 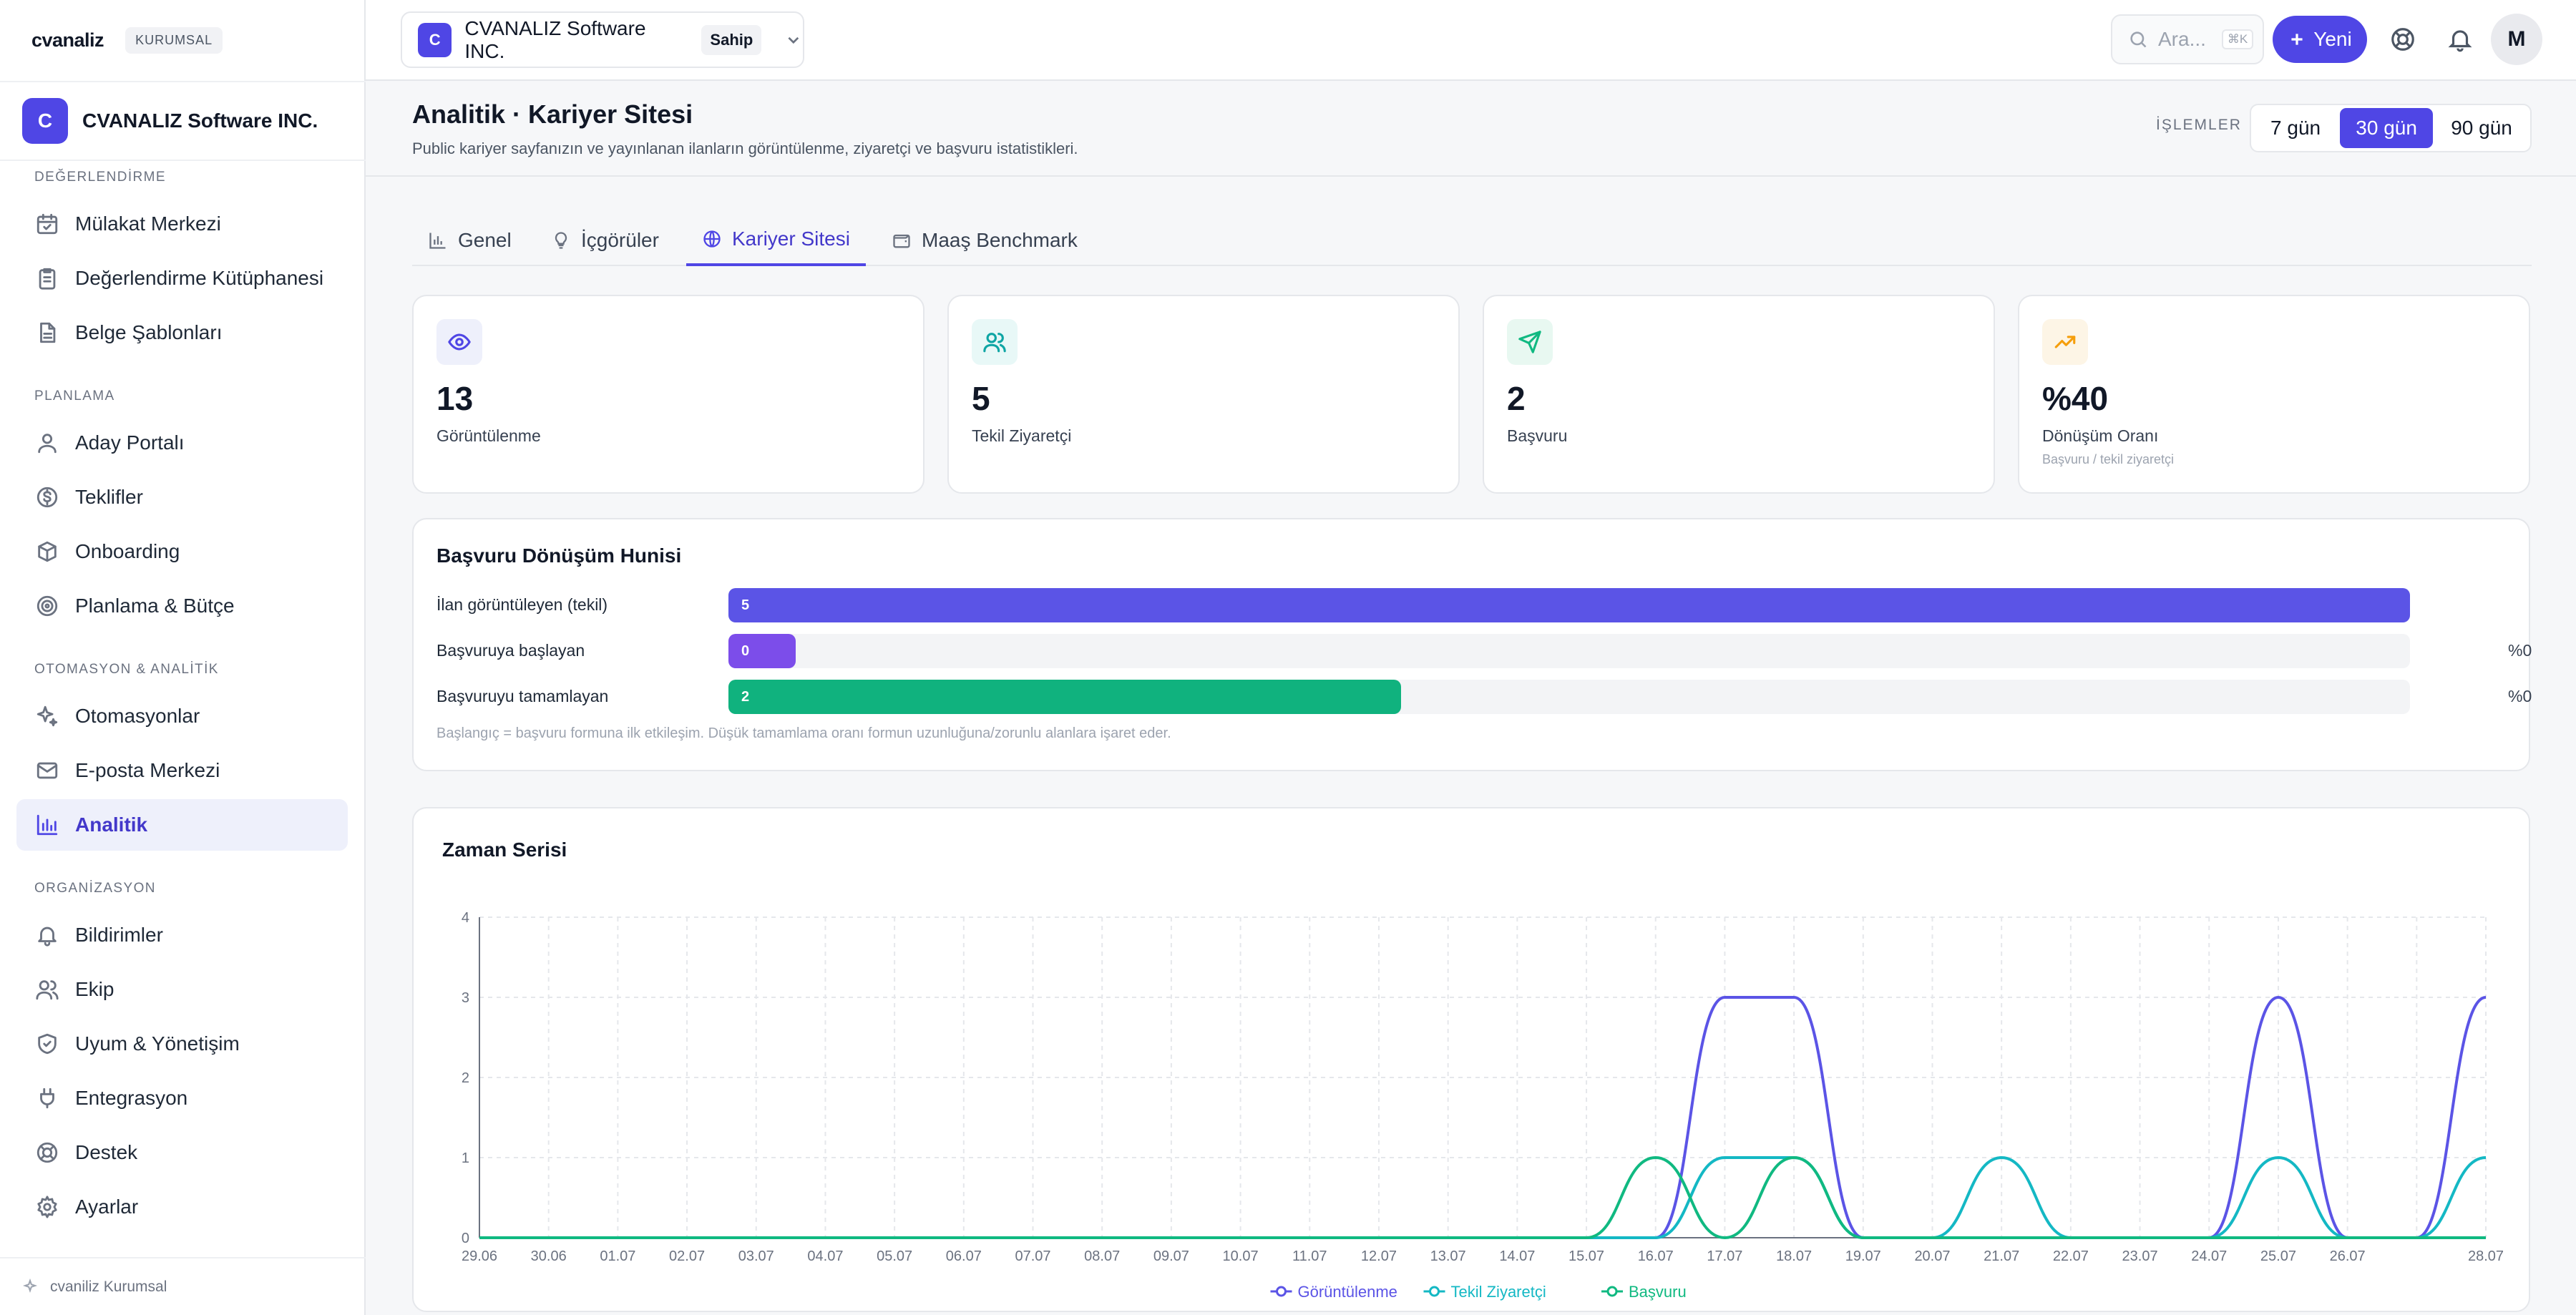 What do you see at coordinates (2295, 128) in the screenshot?
I see `range-option-7: 7 gün` at bounding box center [2295, 128].